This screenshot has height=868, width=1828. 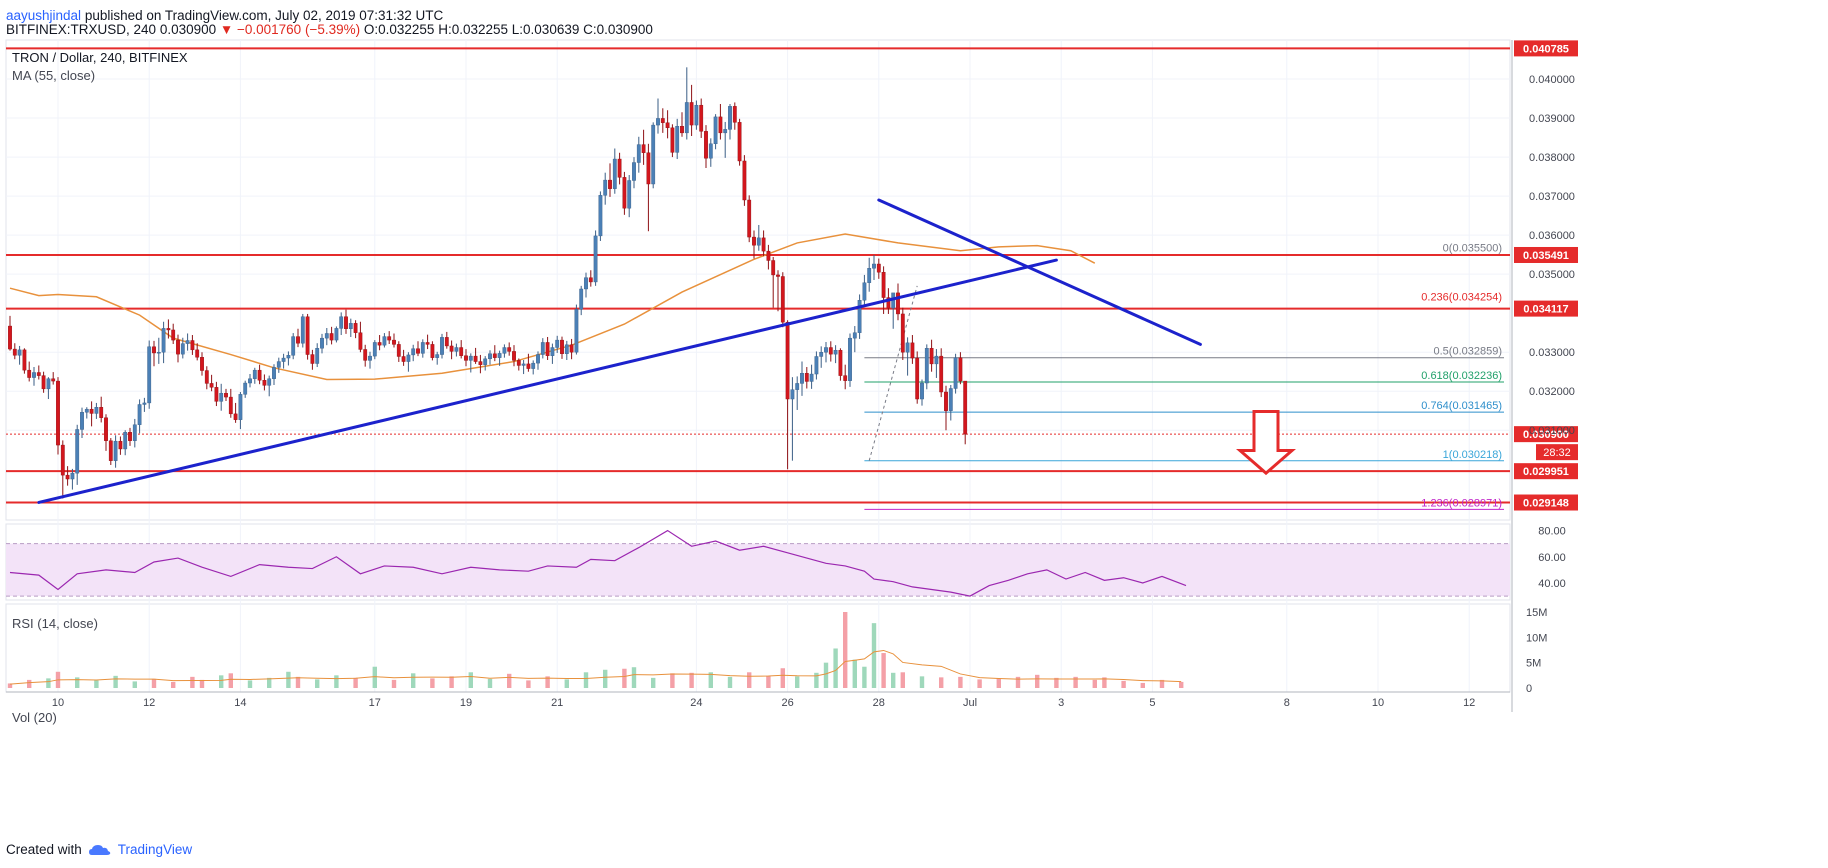 I want to click on volume-label: Vol (20), so click(x=34, y=717).